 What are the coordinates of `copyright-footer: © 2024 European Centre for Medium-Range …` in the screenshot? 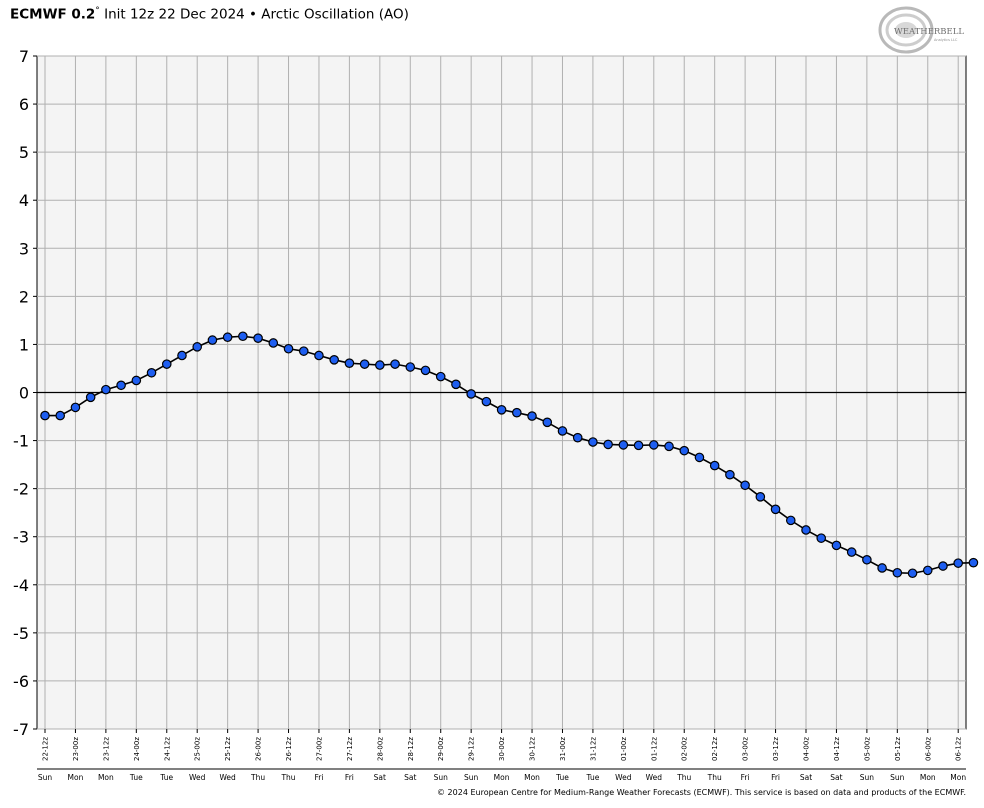 It's located at (701, 792).